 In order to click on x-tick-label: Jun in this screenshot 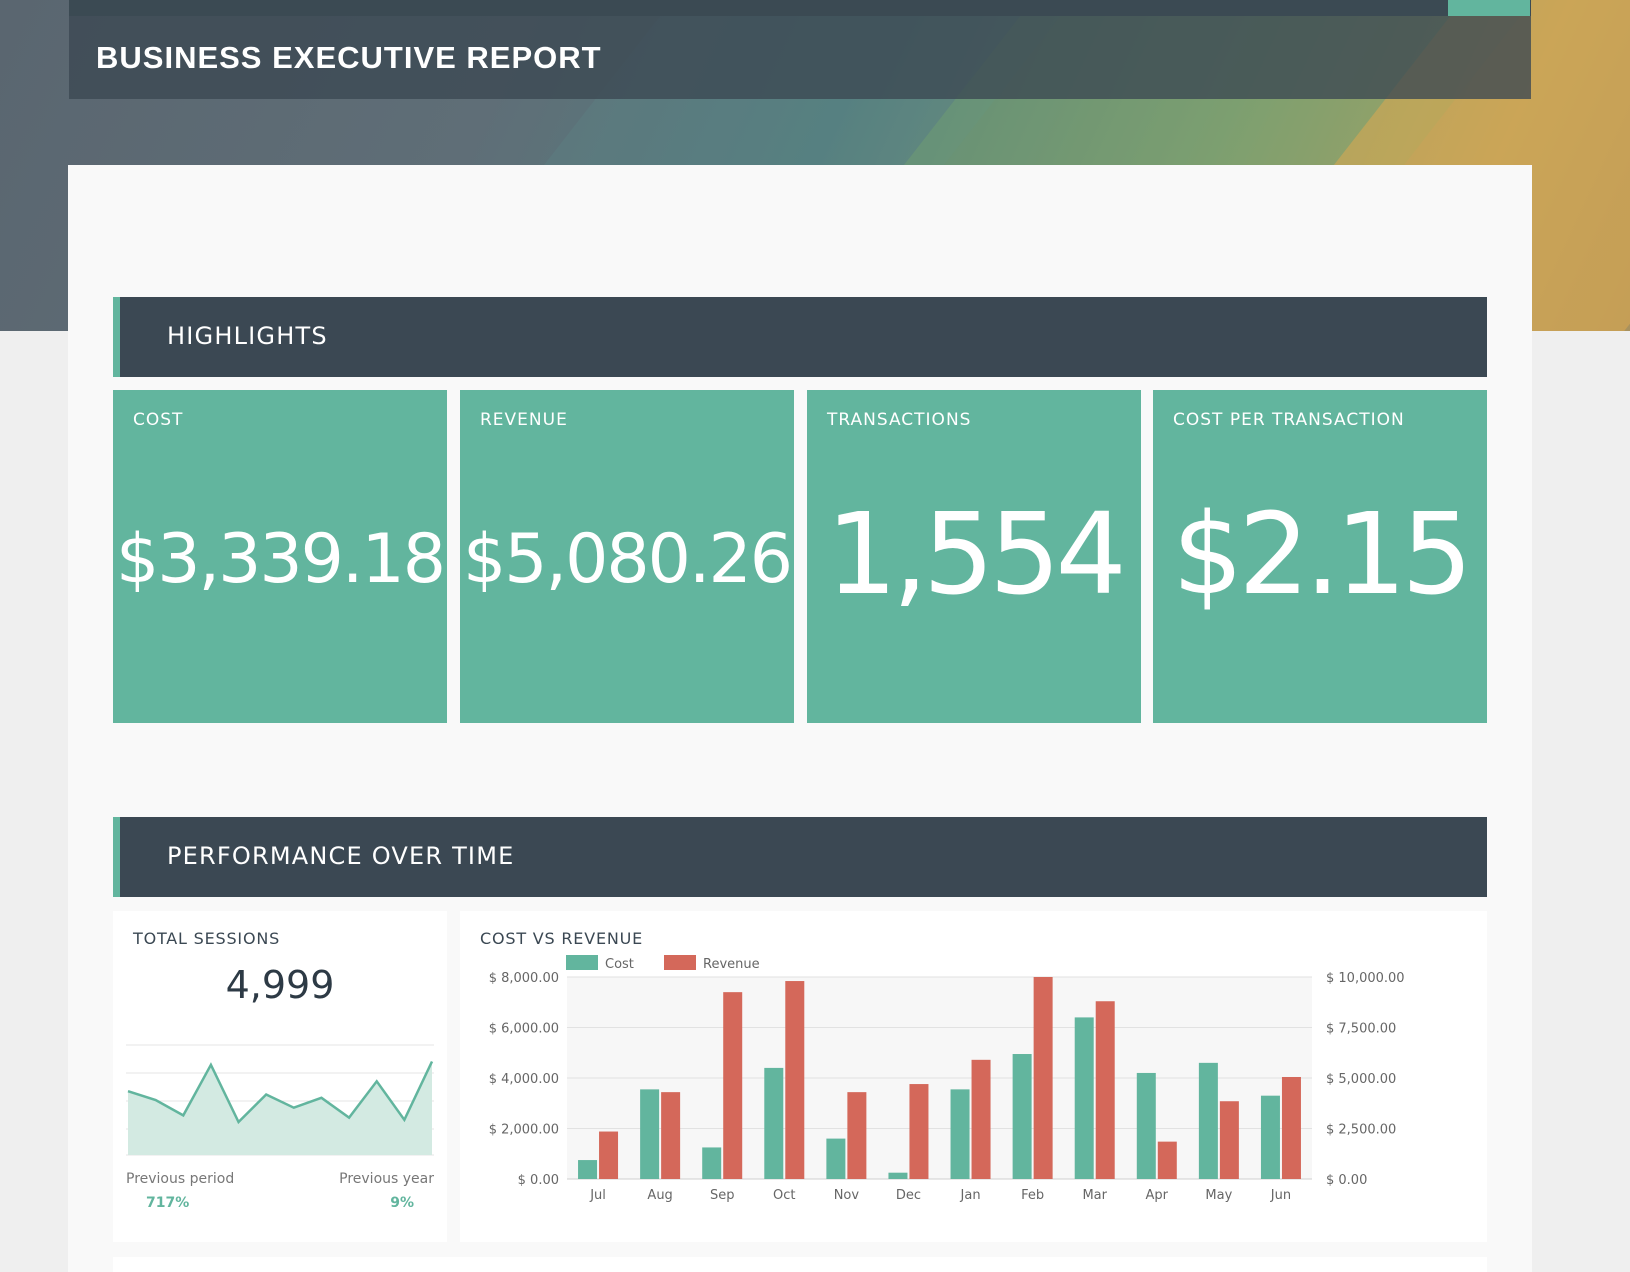, I will do `click(1280, 1195)`.